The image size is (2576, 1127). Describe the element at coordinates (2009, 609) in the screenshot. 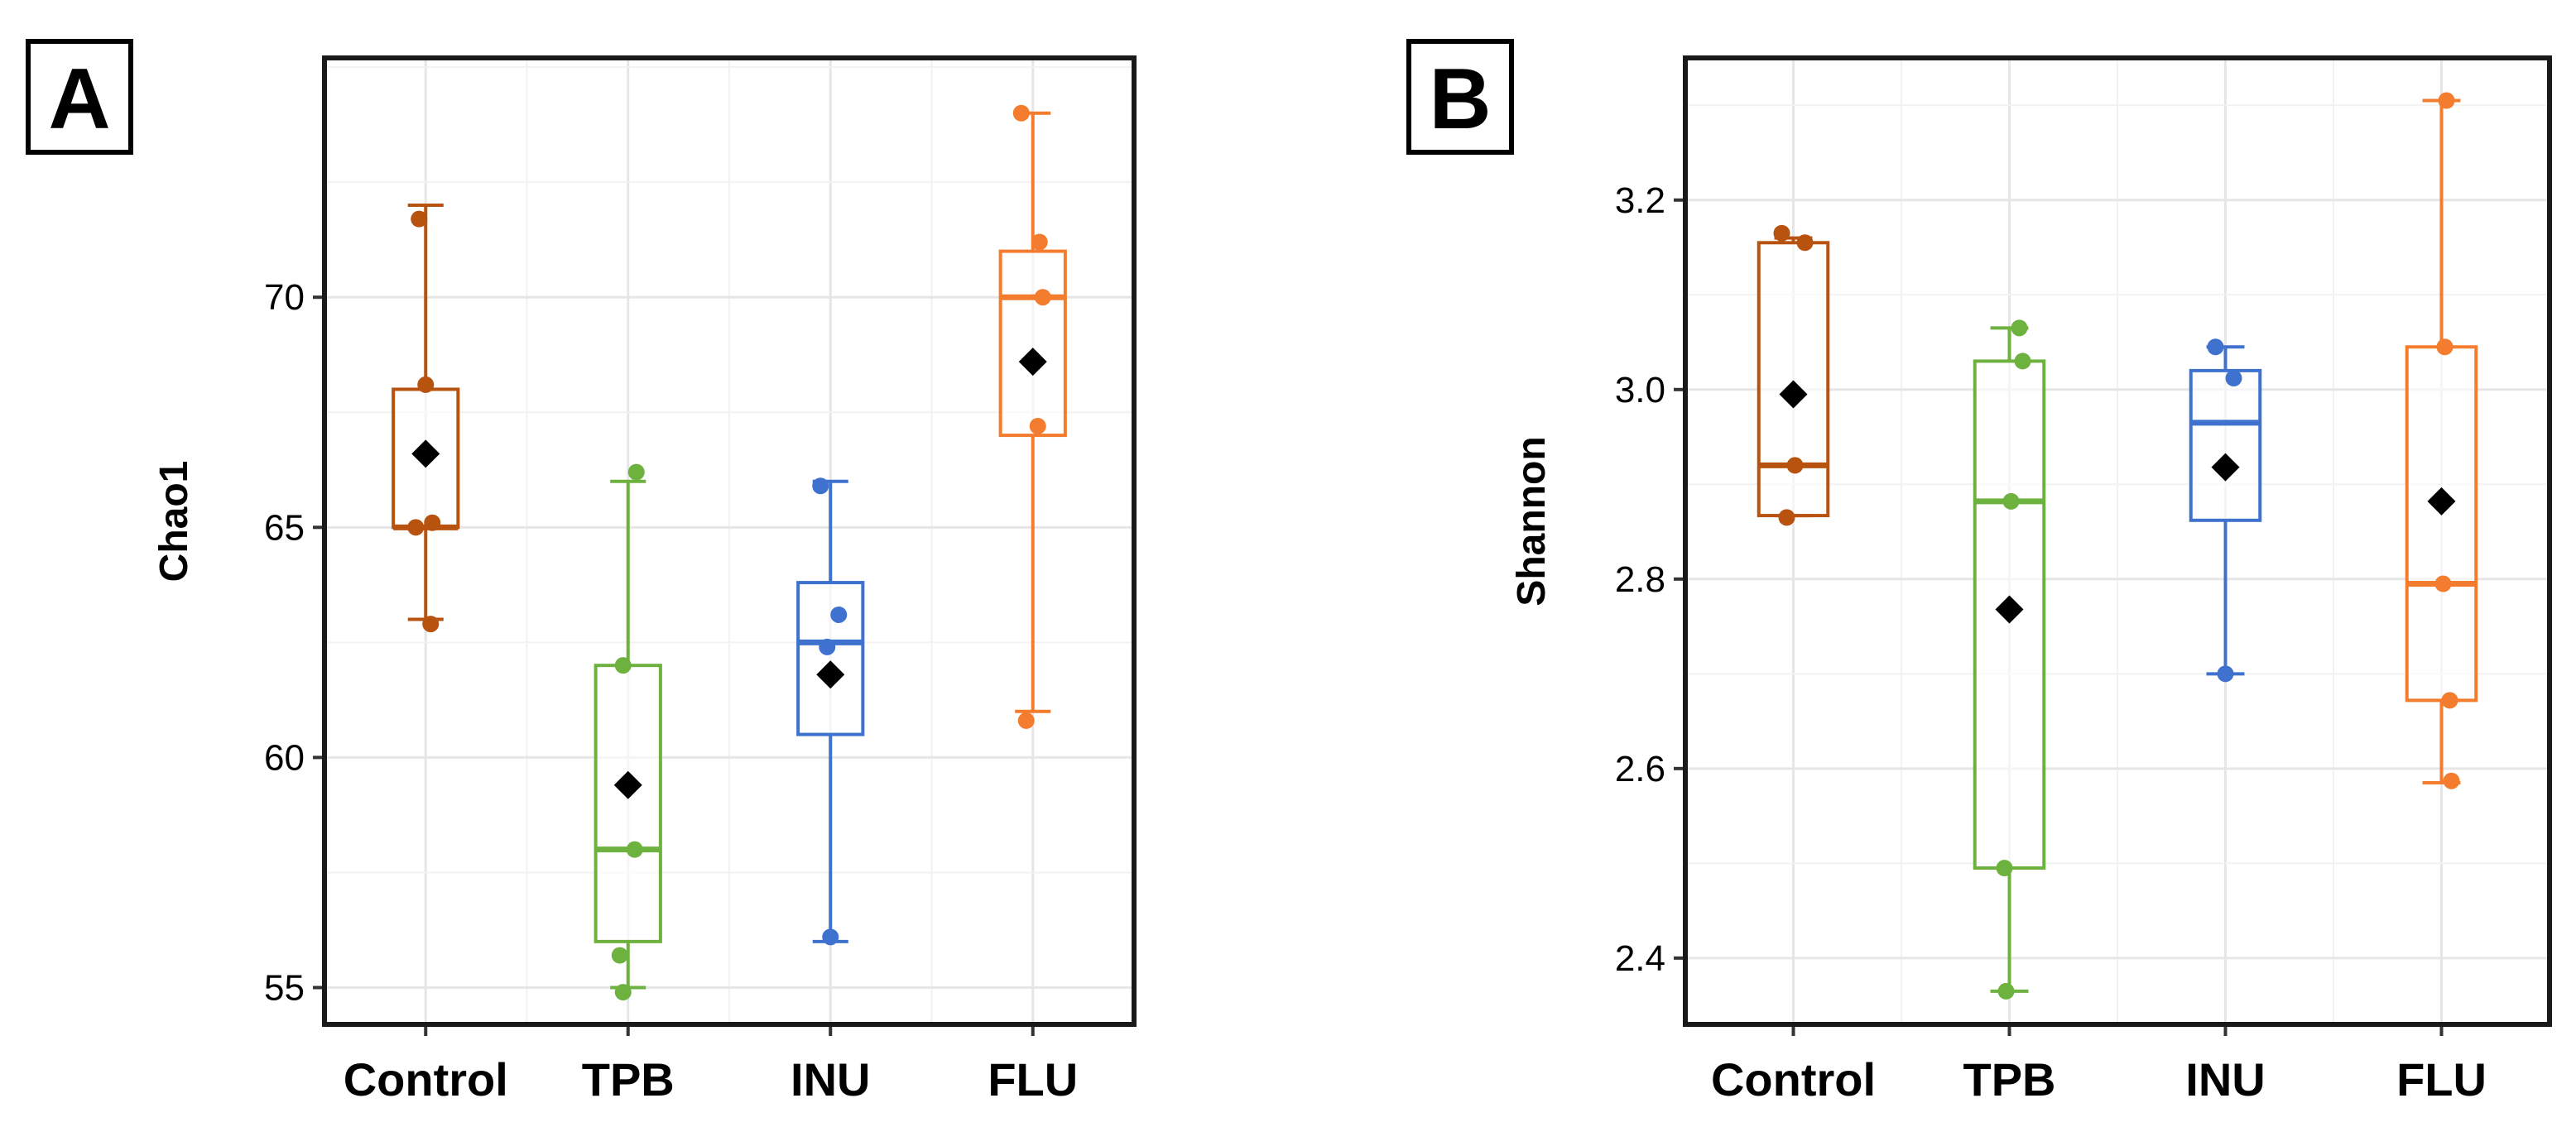

I see `panel-b-mean-marker-tpb` at that location.